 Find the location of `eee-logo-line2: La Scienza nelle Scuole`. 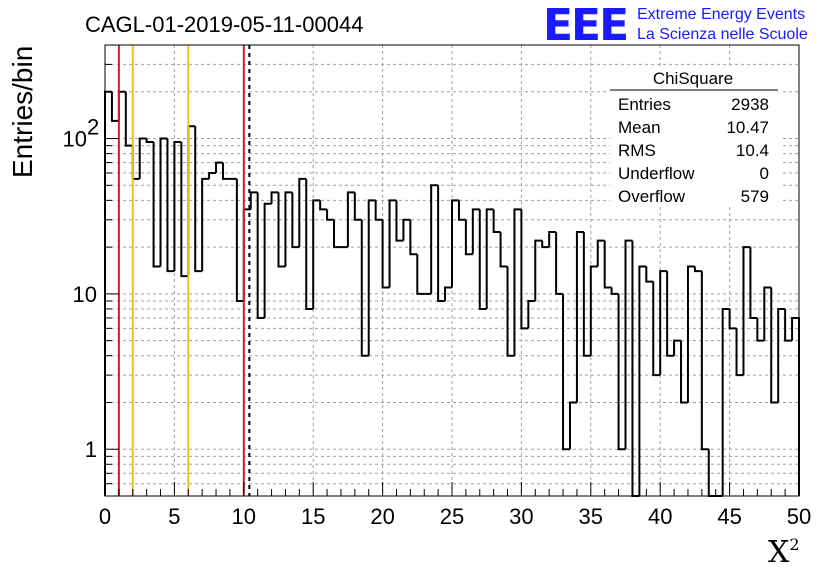

eee-logo-line2: La Scienza nelle Scuole is located at coordinates (722, 34).